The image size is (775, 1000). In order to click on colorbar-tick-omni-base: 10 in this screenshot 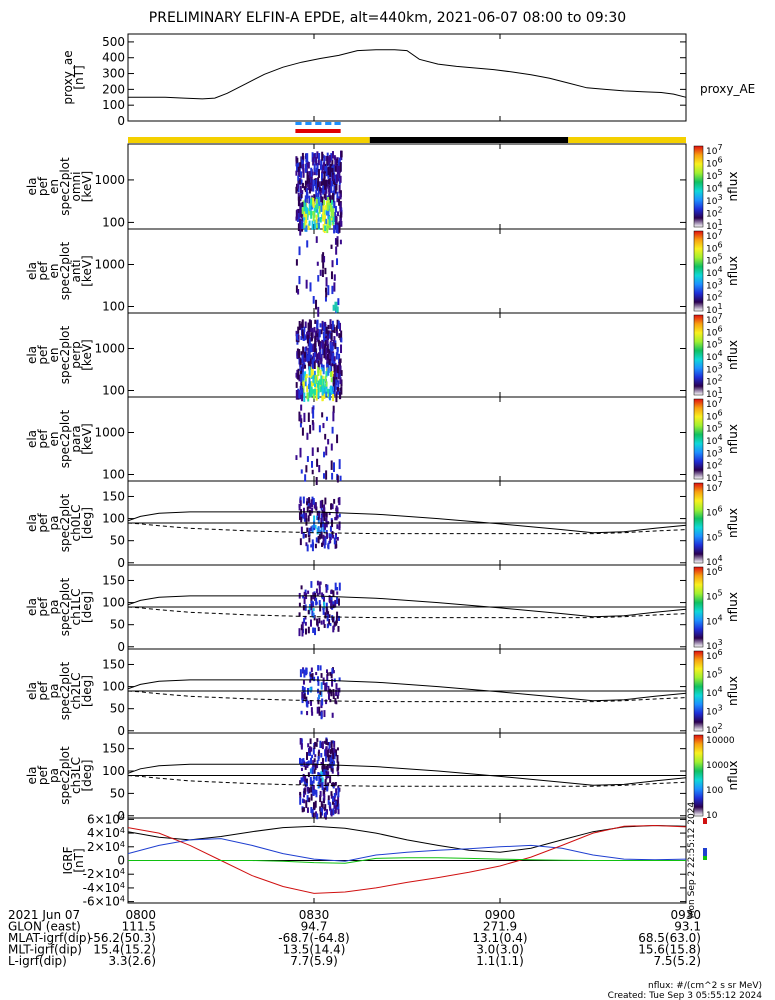, I will do `click(712, 215)`.